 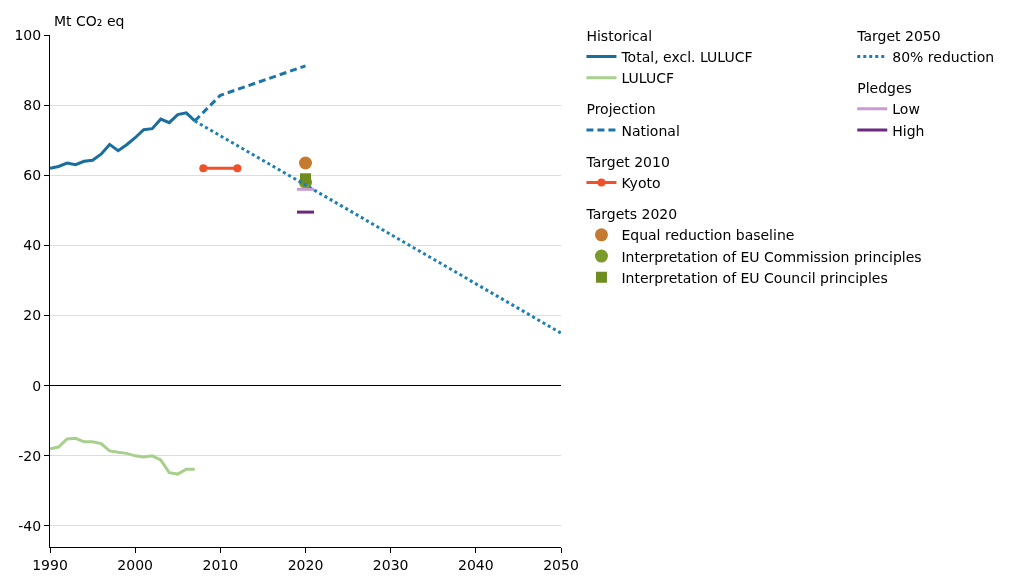 What do you see at coordinates (32, 245) in the screenshot?
I see `y-tick-label: 40` at bounding box center [32, 245].